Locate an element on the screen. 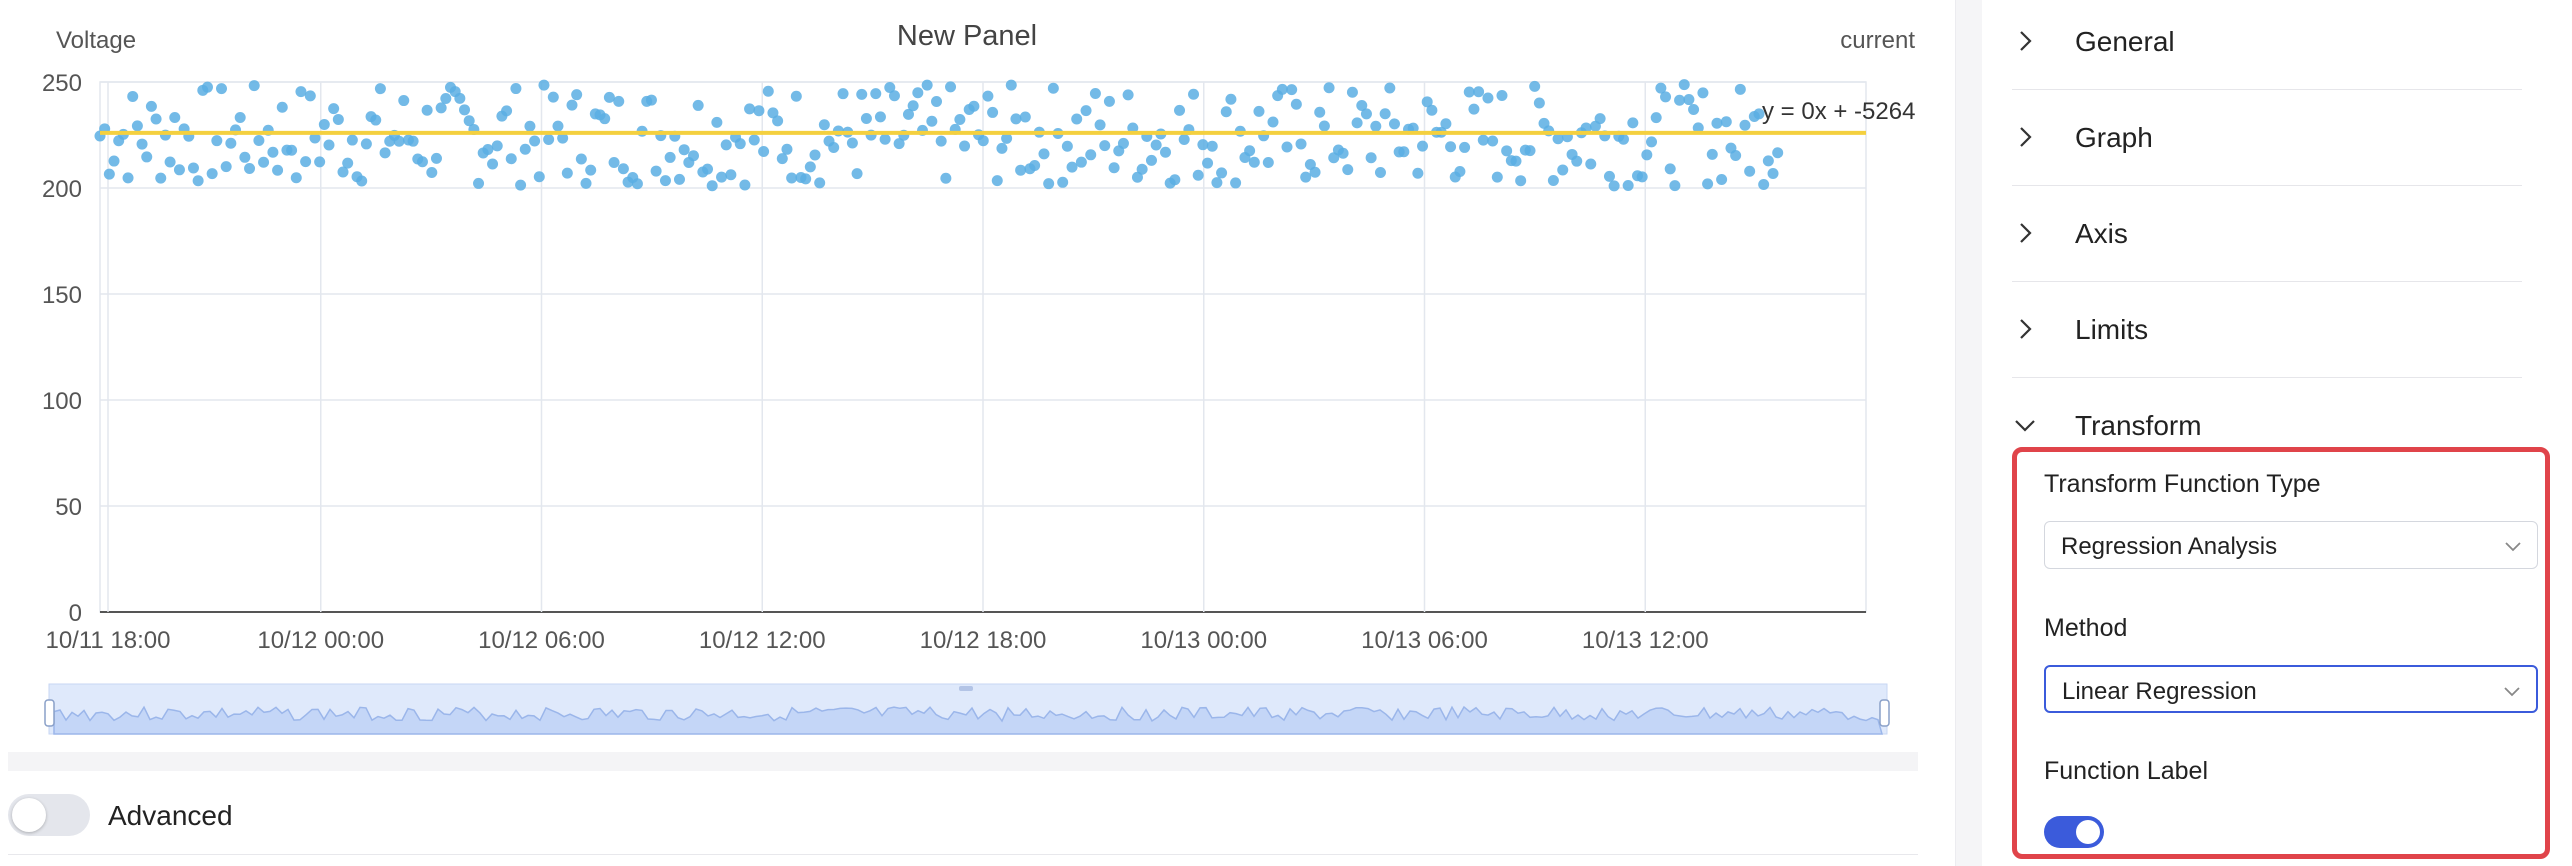 The width and height of the screenshot is (2572, 866). navigator-handle-left is located at coordinates (49, 713).